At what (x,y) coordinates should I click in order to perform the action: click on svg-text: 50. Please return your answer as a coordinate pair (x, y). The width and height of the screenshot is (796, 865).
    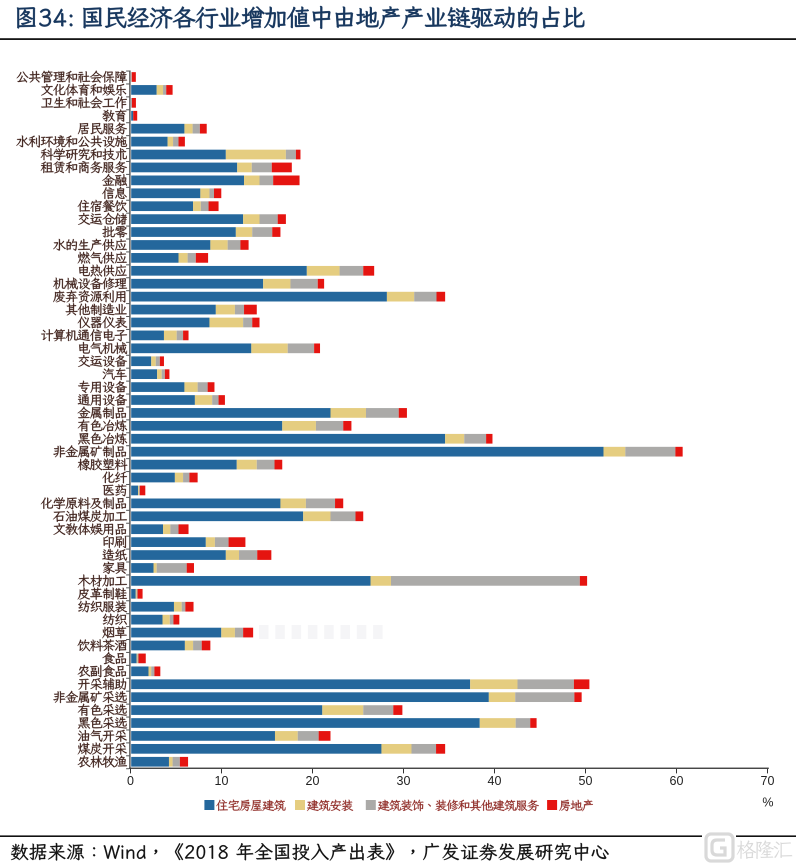
    Looking at the image, I should click on (586, 781).